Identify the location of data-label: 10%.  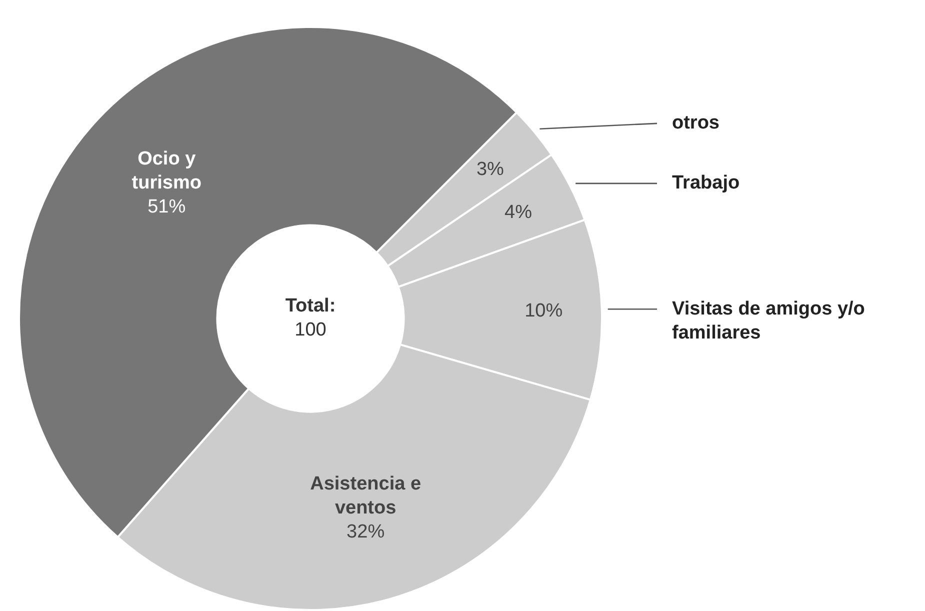
(543, 311).